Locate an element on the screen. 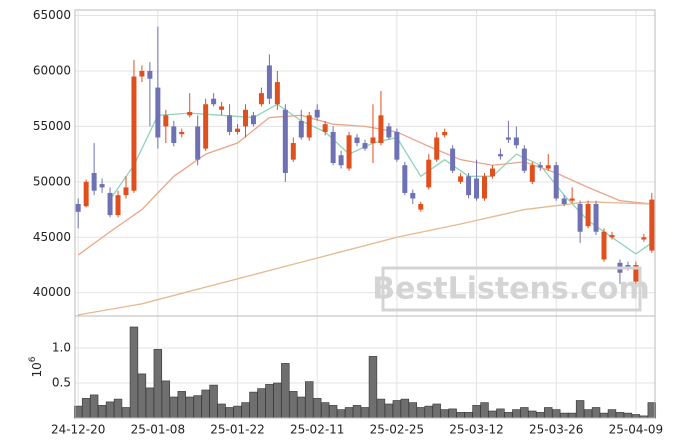  offset-exponent: 6 is located at coordinates (33, 359).